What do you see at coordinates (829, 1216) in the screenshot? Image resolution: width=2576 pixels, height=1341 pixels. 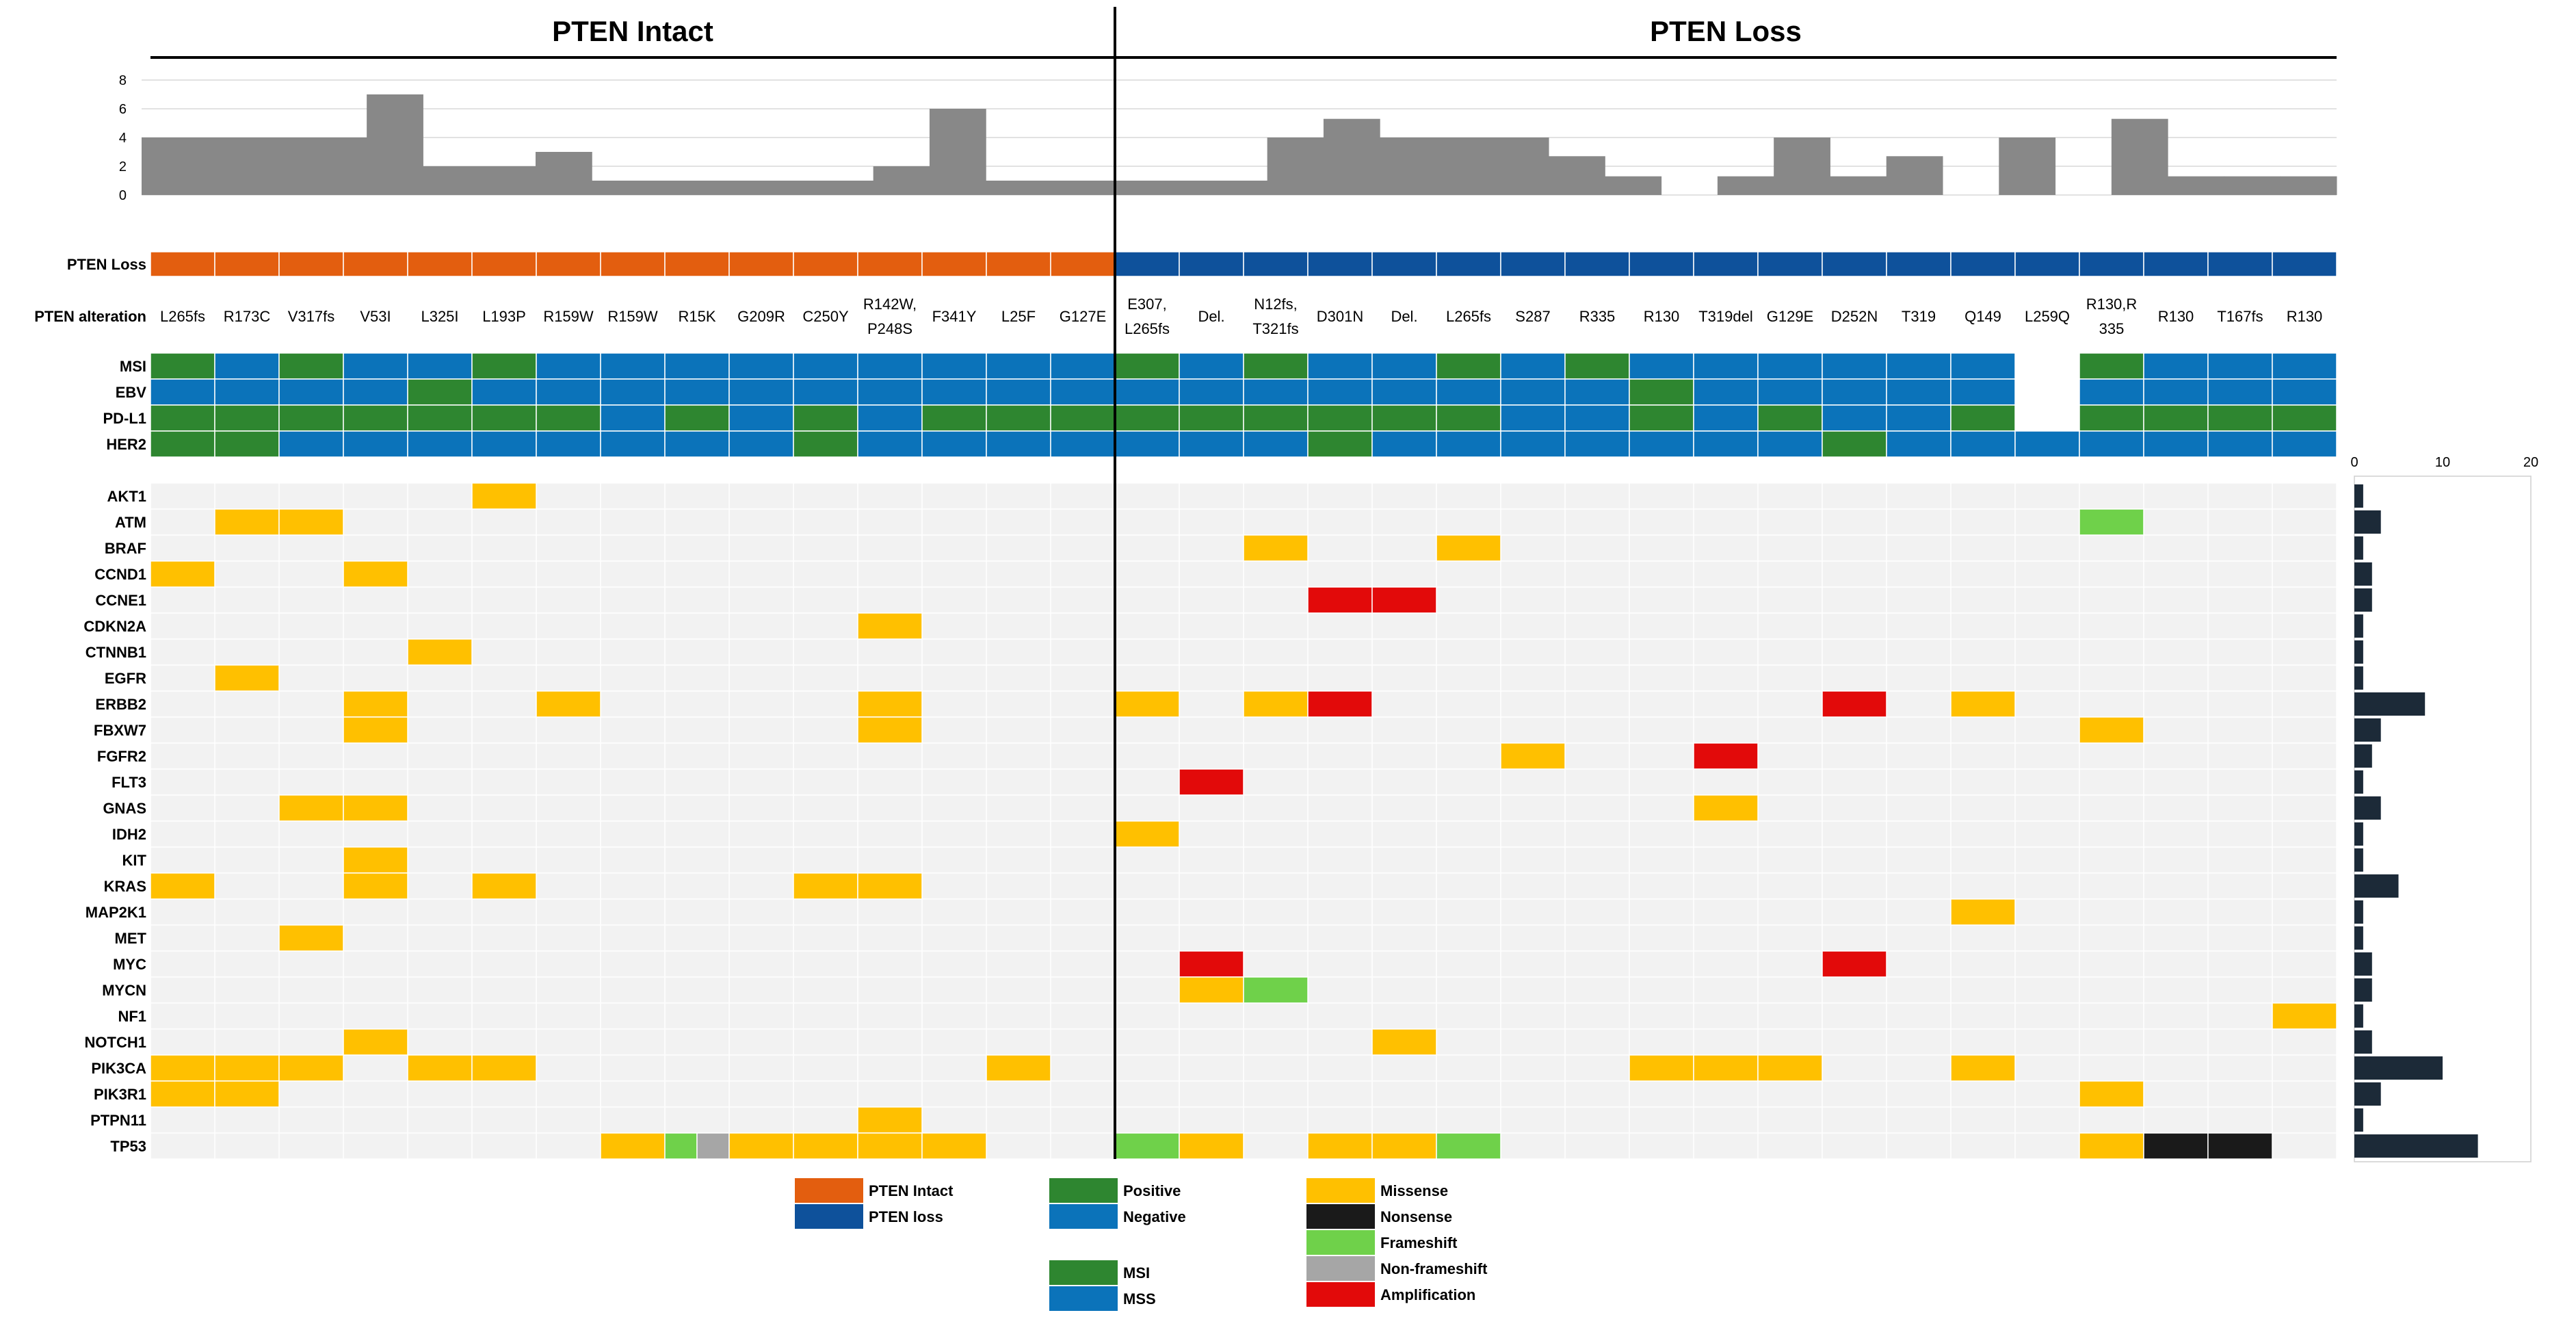 I see `legend-pten-swatch` at bounding box center [829, 1216].